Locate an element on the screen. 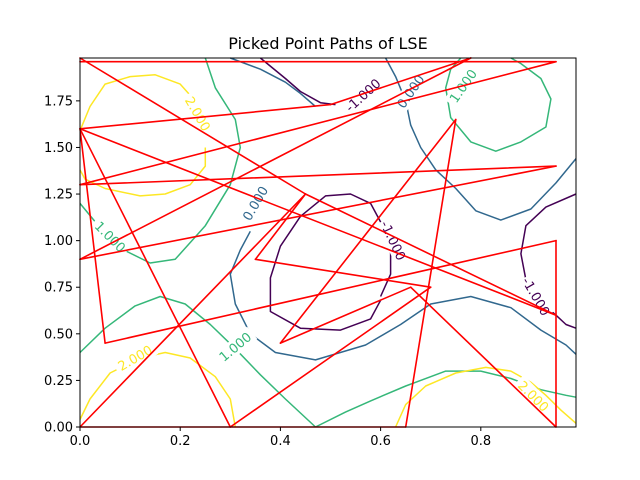 The height and width of the screenshot is (480, 640). x-tick-label-3: 0.6 is located at coordinates (380, 441).